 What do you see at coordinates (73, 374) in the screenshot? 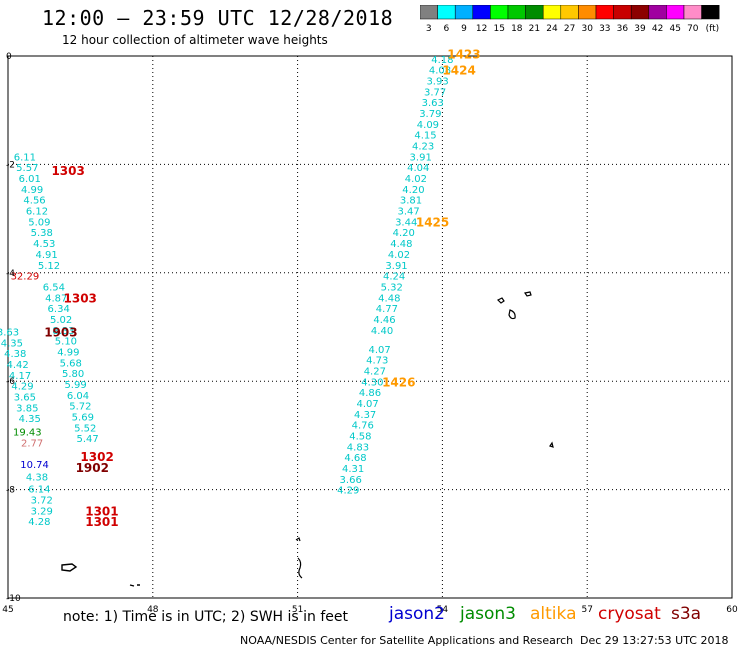
I see `wave-height-value: 5.80` at bounding box center [73, 374].